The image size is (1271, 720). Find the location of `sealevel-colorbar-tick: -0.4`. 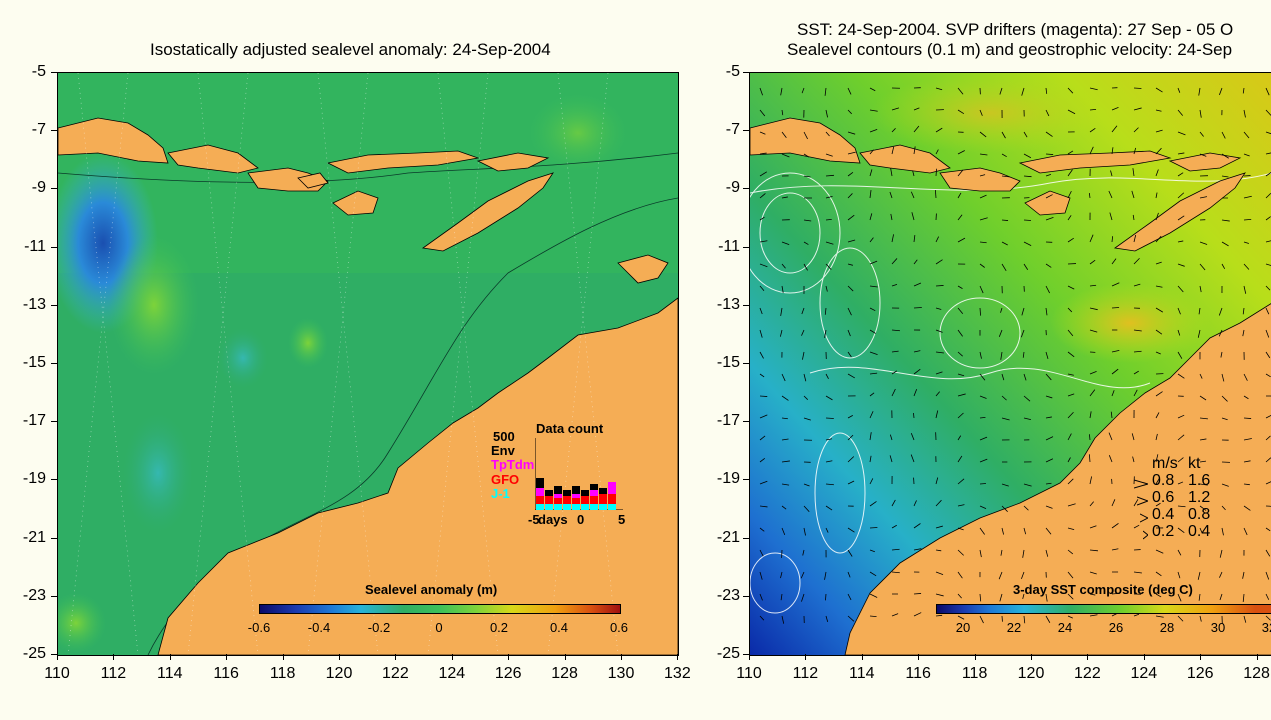

sealevel-colorbar-tick: -0.4 is located at coordinates (319, 627).